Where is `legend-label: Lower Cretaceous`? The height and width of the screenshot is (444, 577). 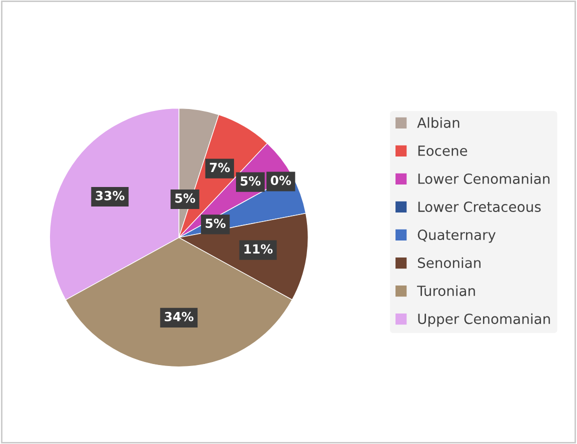 legend-label: Lower Cretaceous is located at coordinates (479, 207).